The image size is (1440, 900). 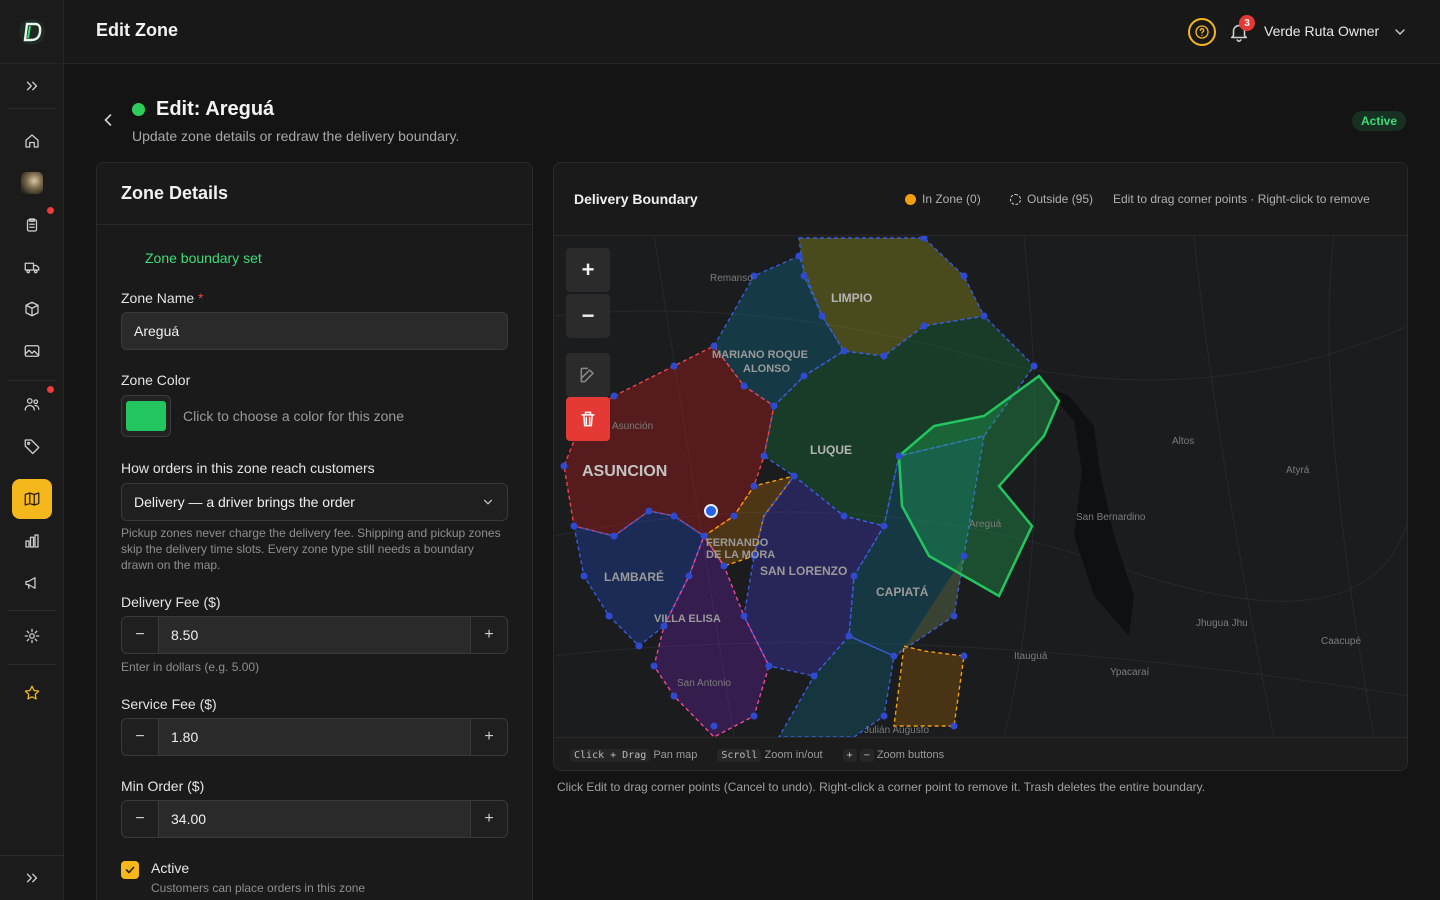 I want to click on zone-status-dot, so click(x=138, y=109).